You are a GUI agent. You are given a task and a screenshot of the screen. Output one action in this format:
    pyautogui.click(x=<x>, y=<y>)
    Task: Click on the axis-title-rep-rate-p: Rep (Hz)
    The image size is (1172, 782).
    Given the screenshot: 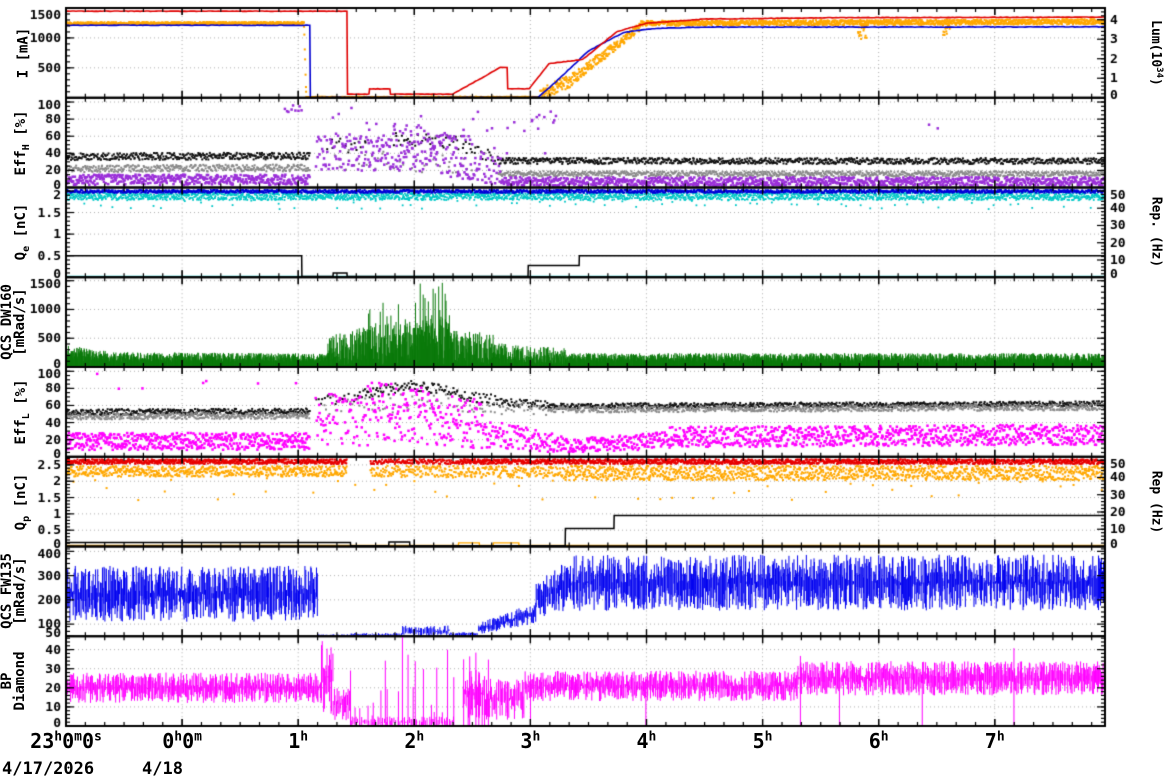 What is the action you would take?
    pyautogui.click(x=1156, y=502)
    